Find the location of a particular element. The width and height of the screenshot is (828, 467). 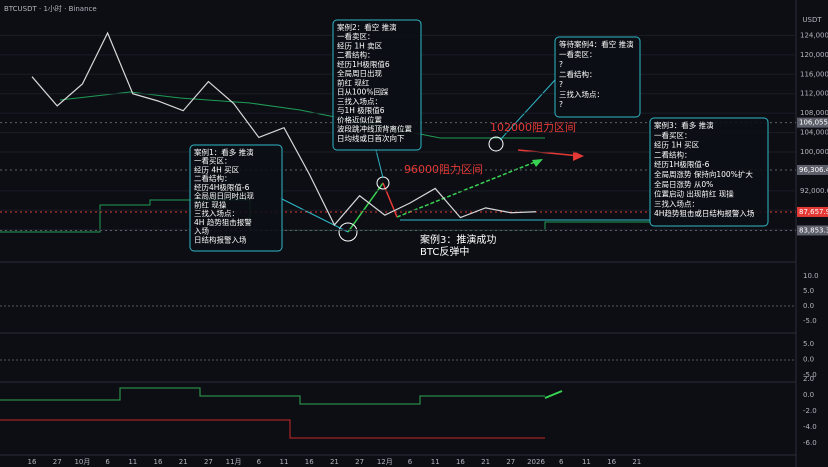

symbol: BTCUSDT · 1小时 · Binance is located at coordinates (50, 8).